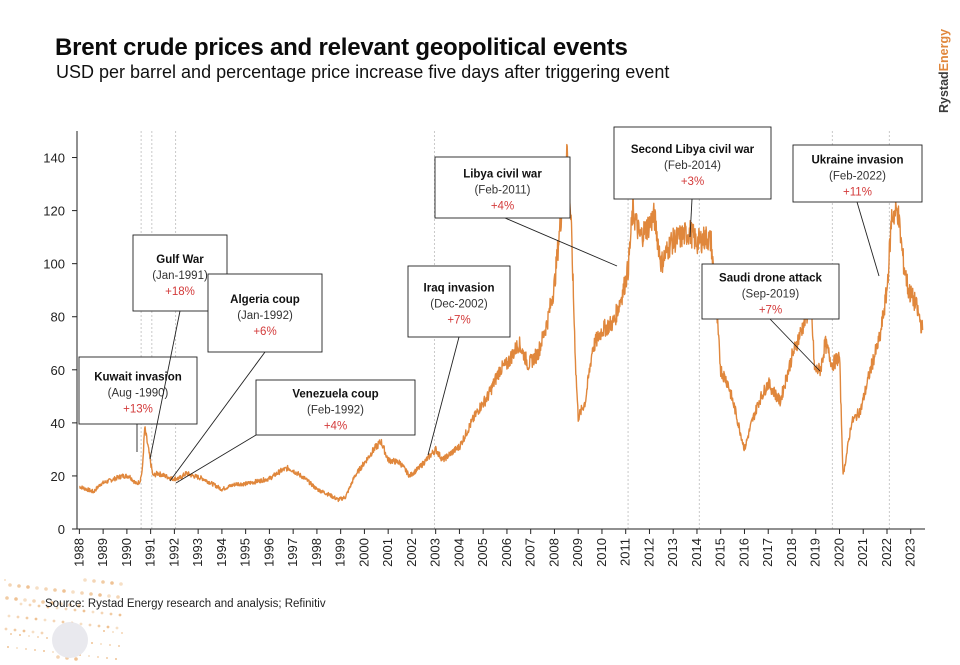 Image resolution: width=960 pixels, height=665 pixels. Describe the element at coordinates (61, 529) in the screenshot. I see `y-tick-label: 0` at that location.